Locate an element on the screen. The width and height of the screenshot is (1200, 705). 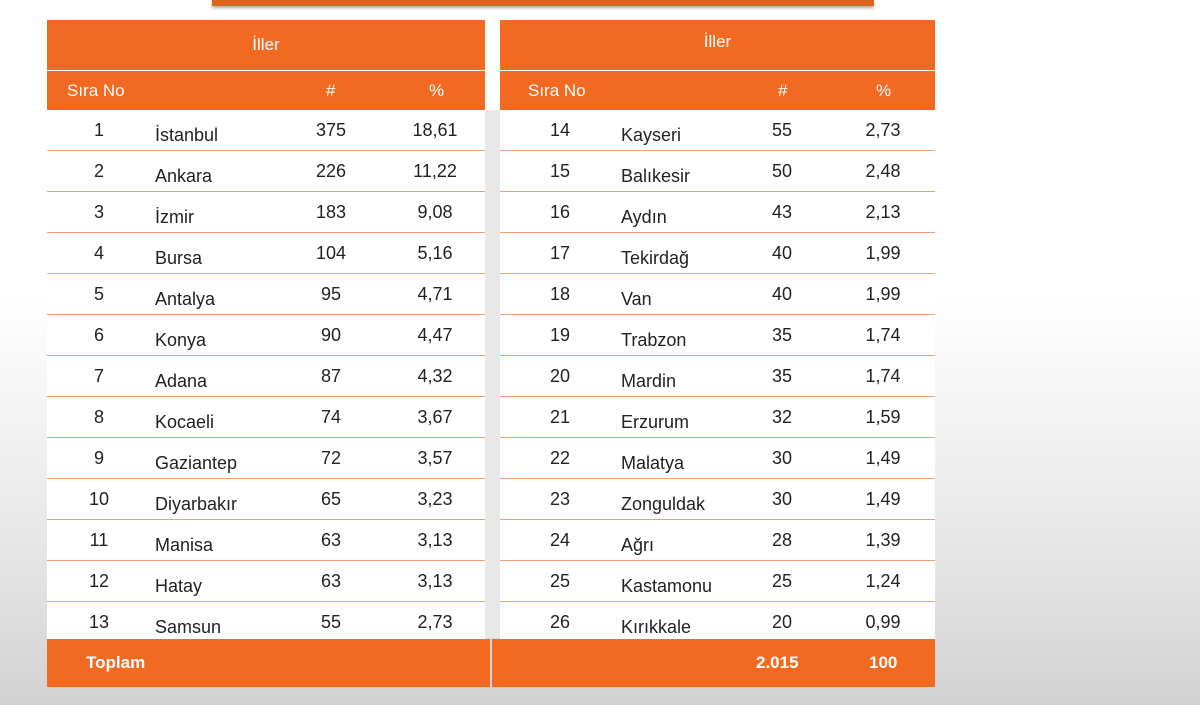
table-gap is located at coordinates (492, 374).